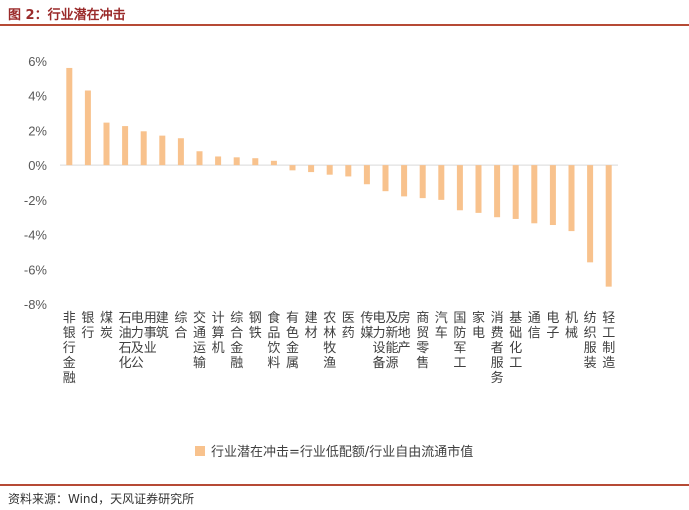  I want to click on x-tick-label: 传媒, so click(366, 326).